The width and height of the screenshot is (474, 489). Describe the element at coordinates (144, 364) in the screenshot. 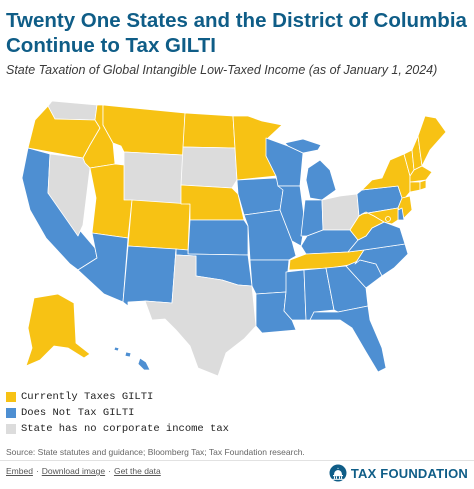

I see `state-HI` at that location.